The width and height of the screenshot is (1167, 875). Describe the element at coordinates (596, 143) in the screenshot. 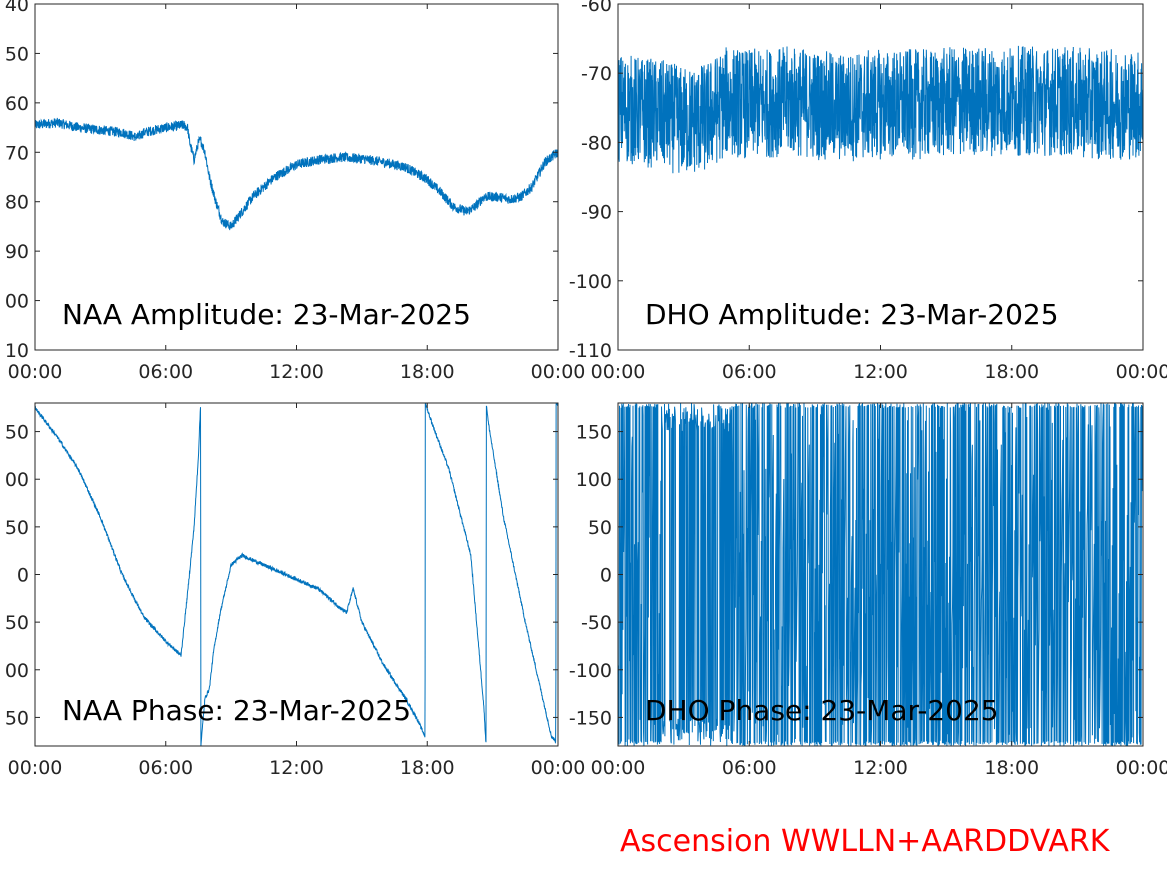

I see `y-tick-label: -80` at that location.